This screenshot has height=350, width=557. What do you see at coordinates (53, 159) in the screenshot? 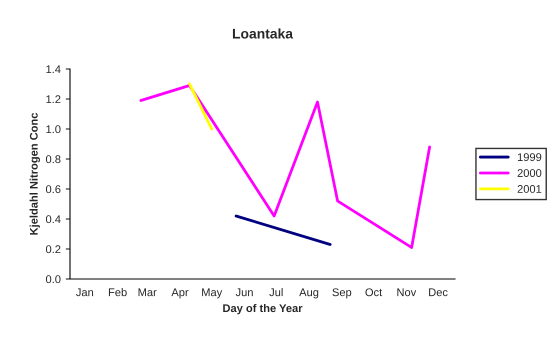
I see `y-tick-label: 0.8` at bounding box center [53, 159].